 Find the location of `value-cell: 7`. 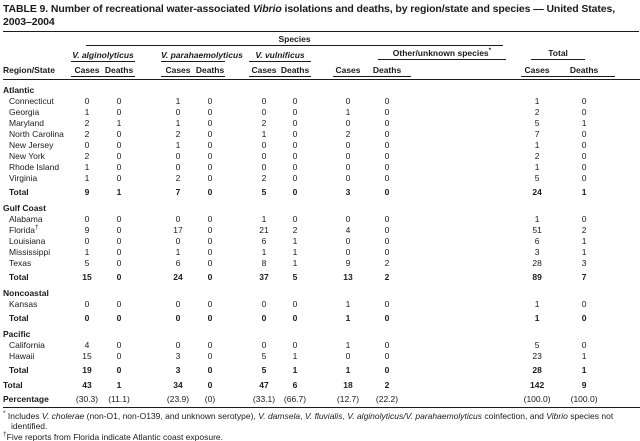

value-cell: 7 is located at coordinates (584, 276).